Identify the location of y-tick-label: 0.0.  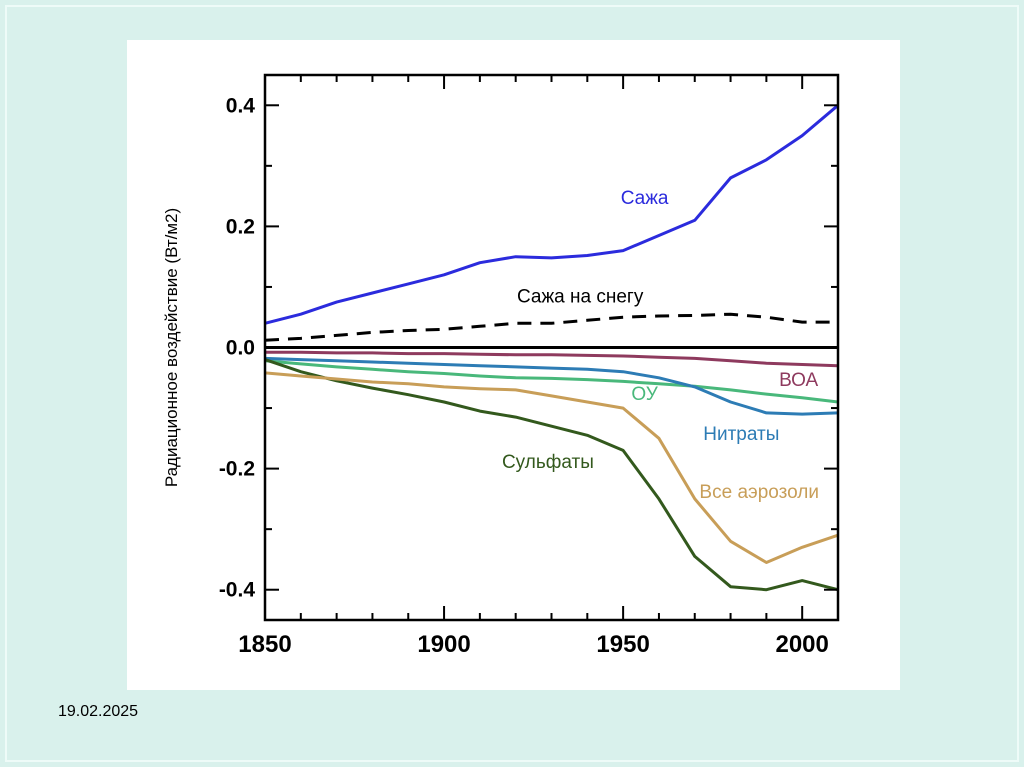
(240, 348).